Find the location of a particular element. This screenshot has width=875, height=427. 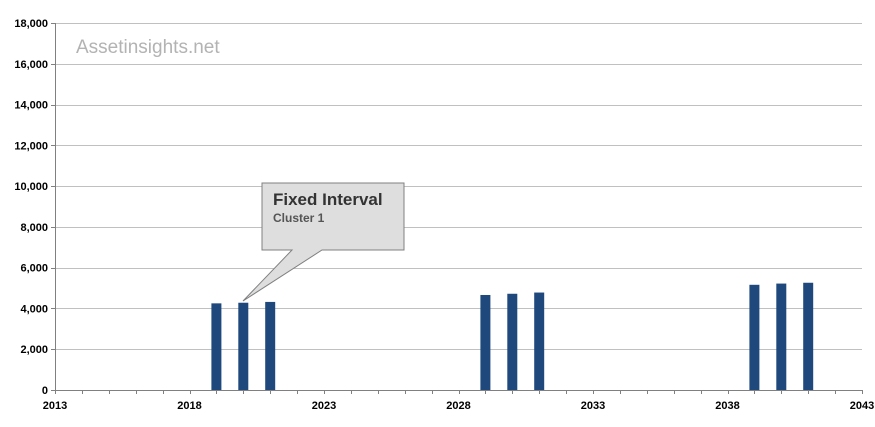

x-axis-tick-labels: 2013 2018 2023 2028 2033 2038 2043 is located at coordinates (458, 406).